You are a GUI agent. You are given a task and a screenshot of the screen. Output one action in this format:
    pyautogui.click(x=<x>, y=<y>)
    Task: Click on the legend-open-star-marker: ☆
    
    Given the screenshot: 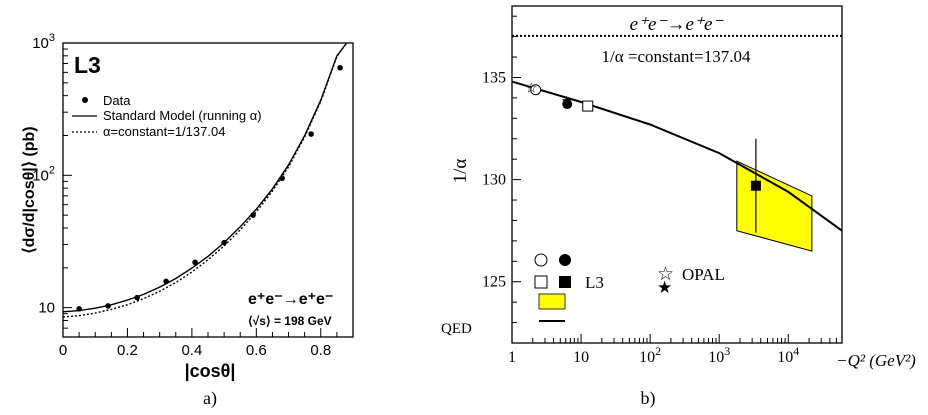 What is the action you would take?
    pyautogui.click(x=665, y=274)
    